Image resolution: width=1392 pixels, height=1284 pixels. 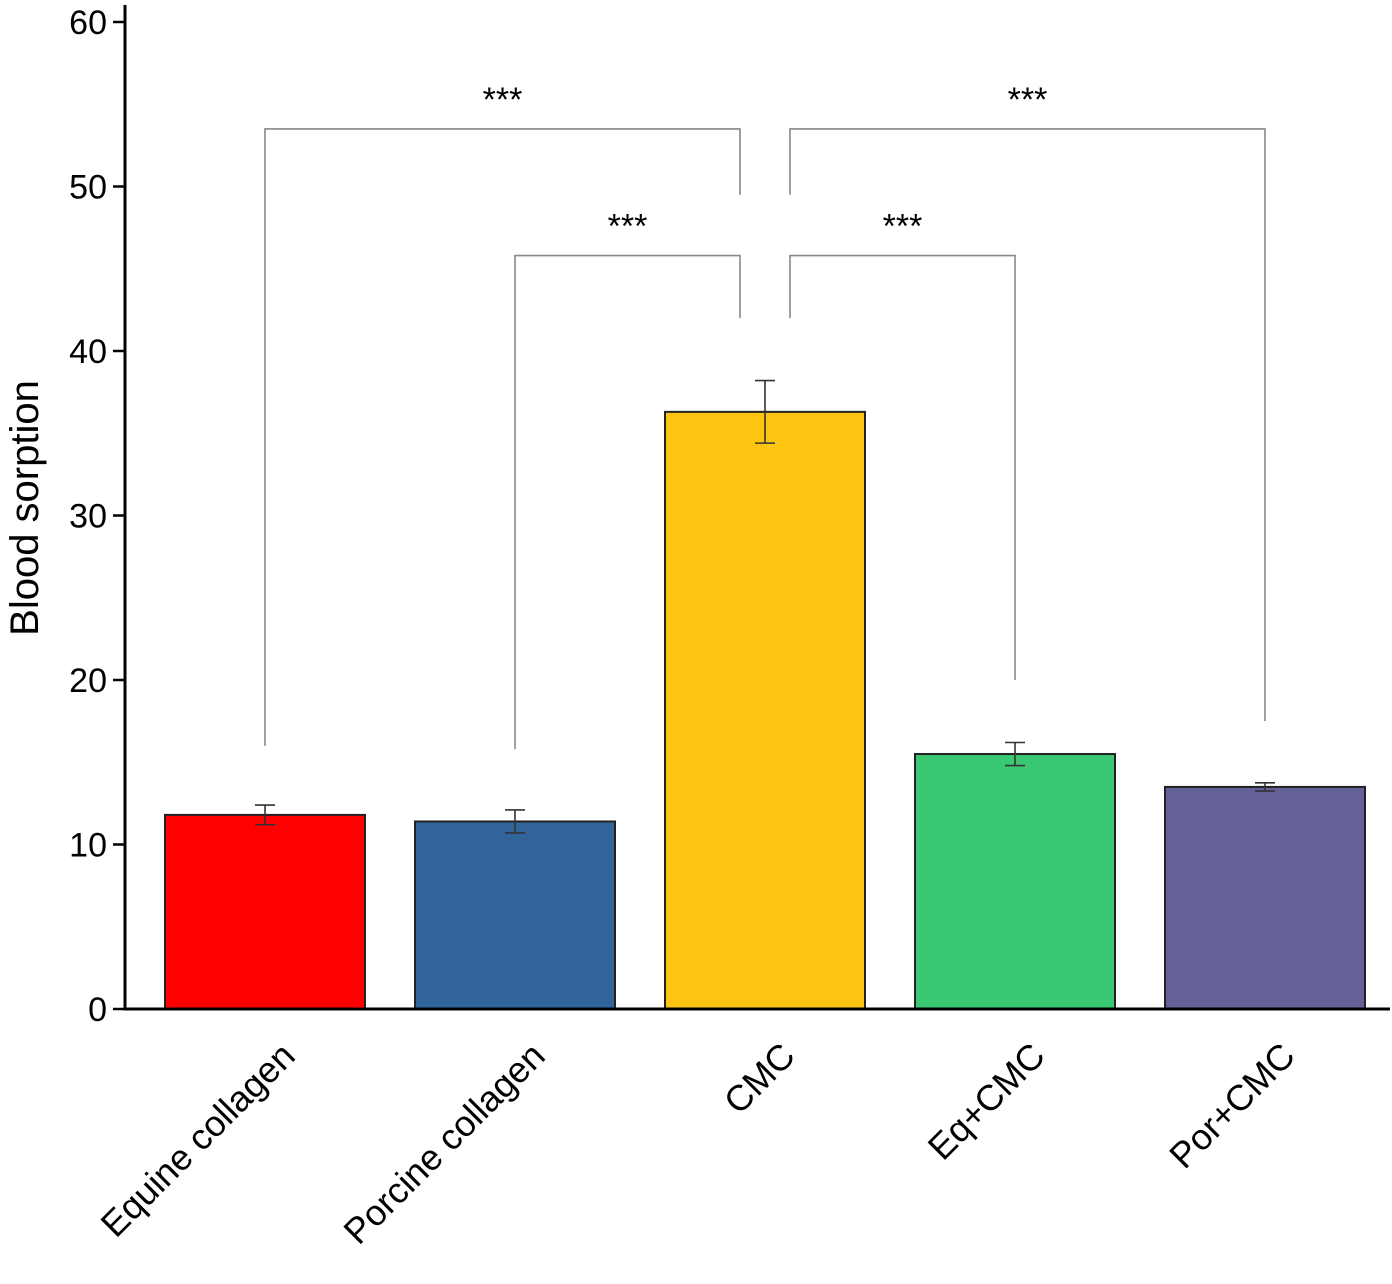 I want to click on bar-eq-cmc, so click(x=1015, y=882).